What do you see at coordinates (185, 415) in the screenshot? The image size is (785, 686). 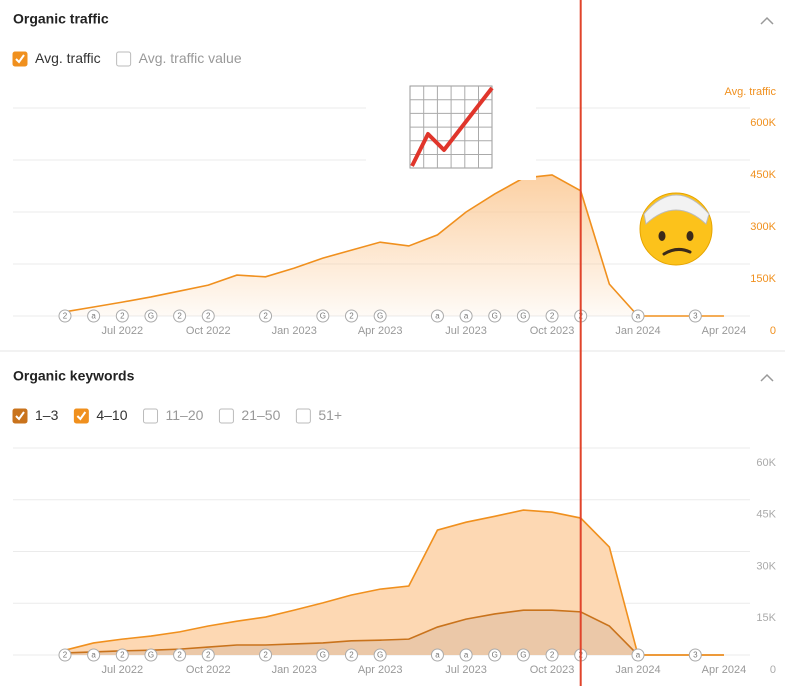 I see `toggle-label: 11–20` at bounding box center [185, 415].